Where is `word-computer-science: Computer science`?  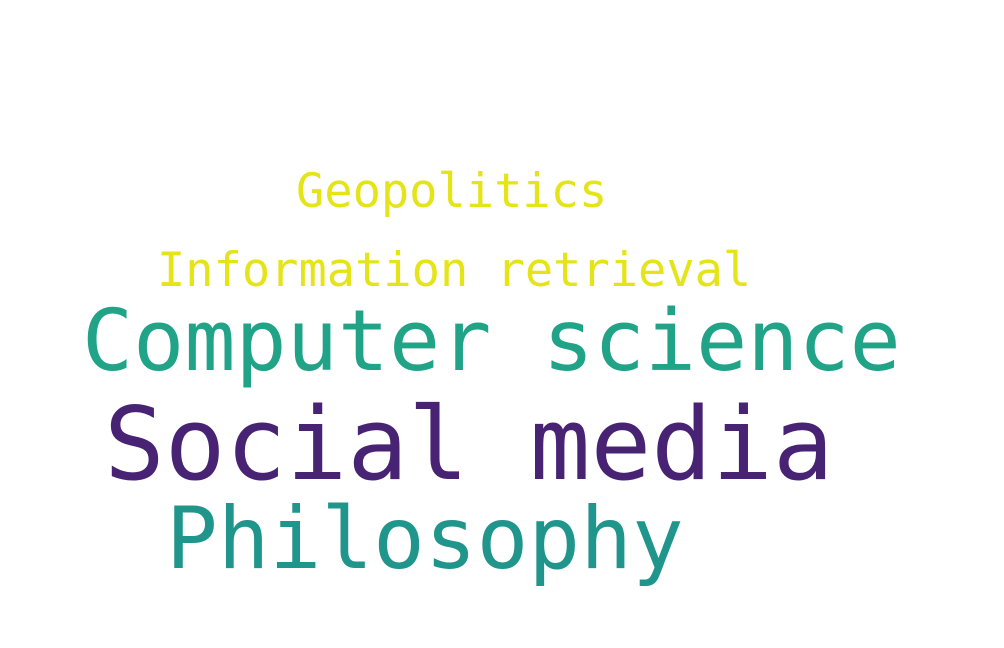
word-computer-science: Computer science is located at coordinates (491, 341).